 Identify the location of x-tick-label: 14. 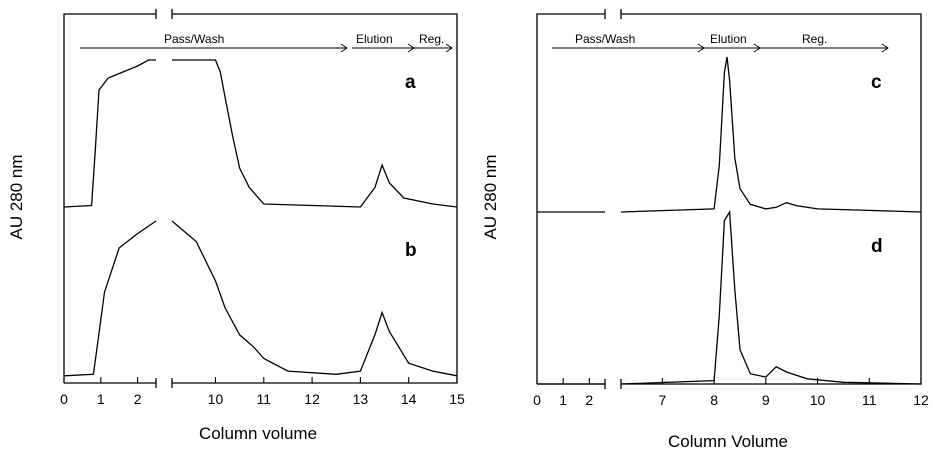
(409, 399).